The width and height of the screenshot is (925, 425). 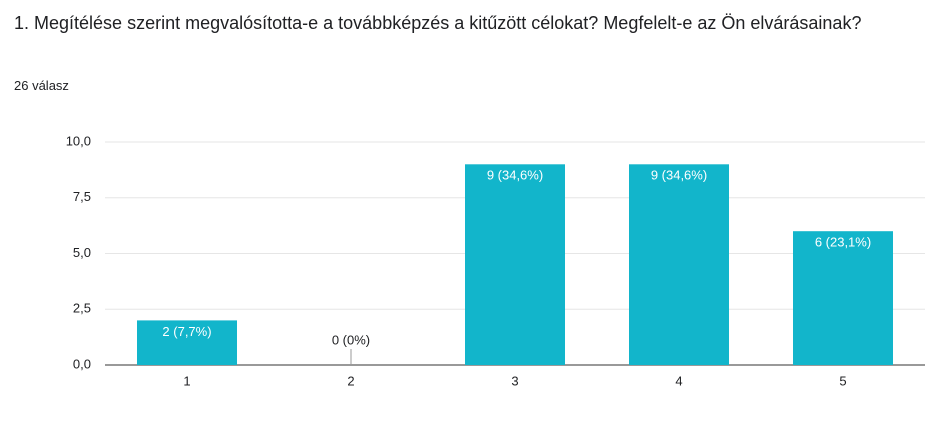 I want to click on y-tick-label: 10,0, so click(x=78, y=140).